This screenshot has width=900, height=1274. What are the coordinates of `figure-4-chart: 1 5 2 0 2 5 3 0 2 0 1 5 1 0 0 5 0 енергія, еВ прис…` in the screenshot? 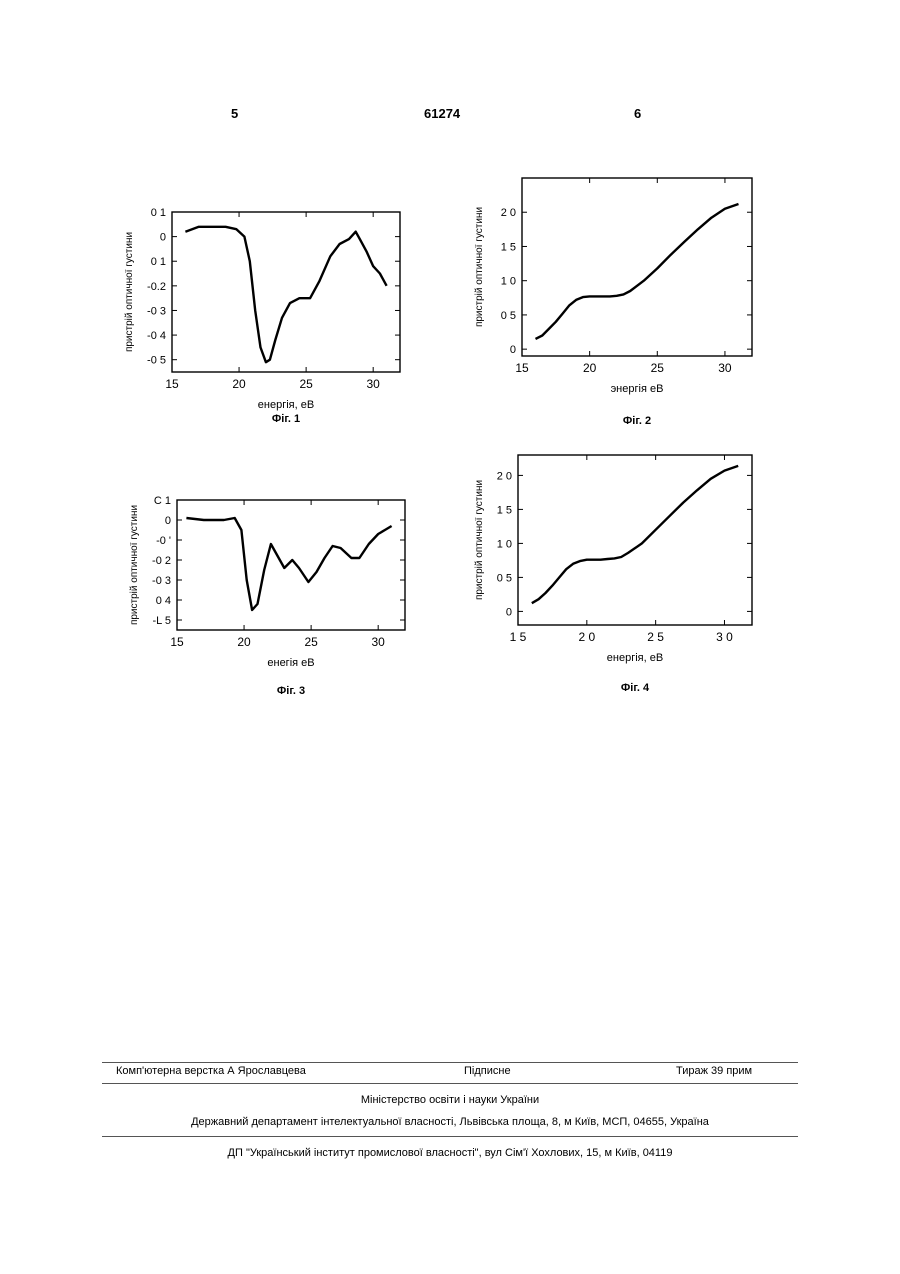 It's located at (610, 575).